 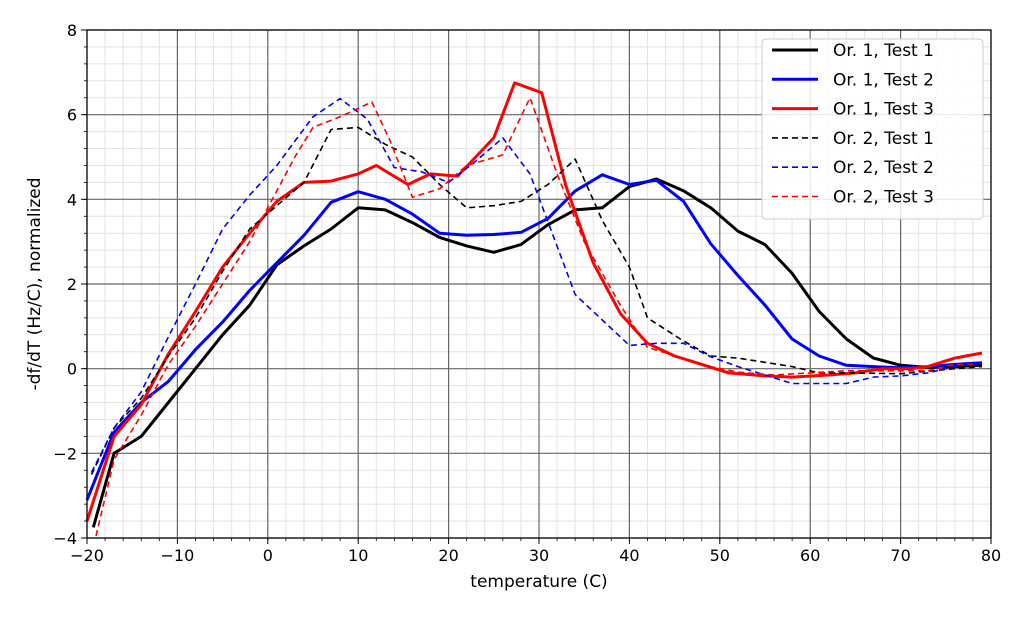 I want to click on y-tick-label: 6, so click(x=72, y=115).